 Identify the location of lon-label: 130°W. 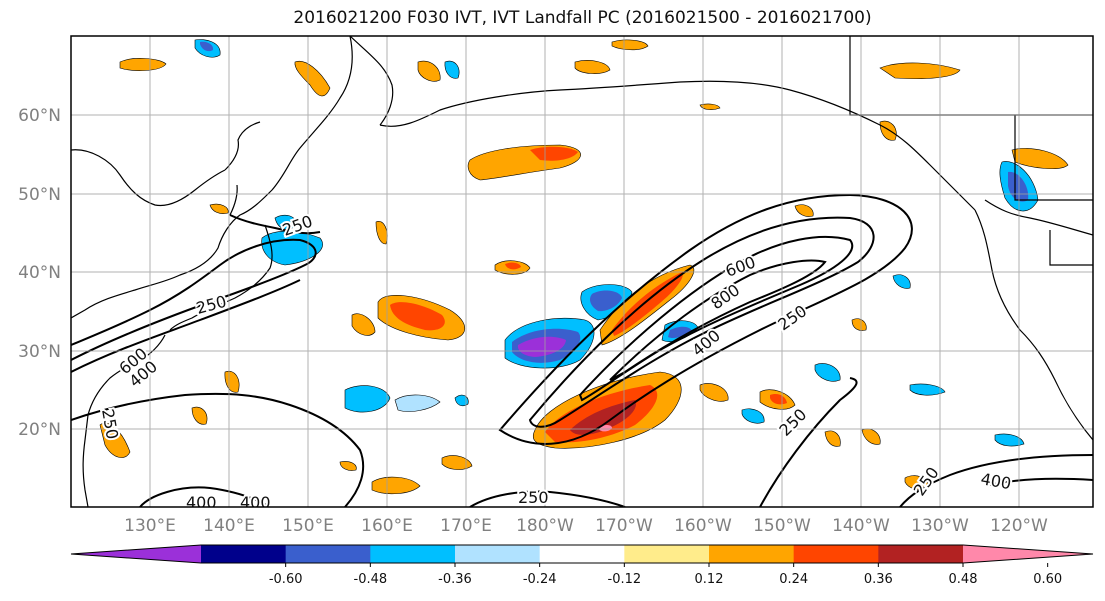
(940, 526).